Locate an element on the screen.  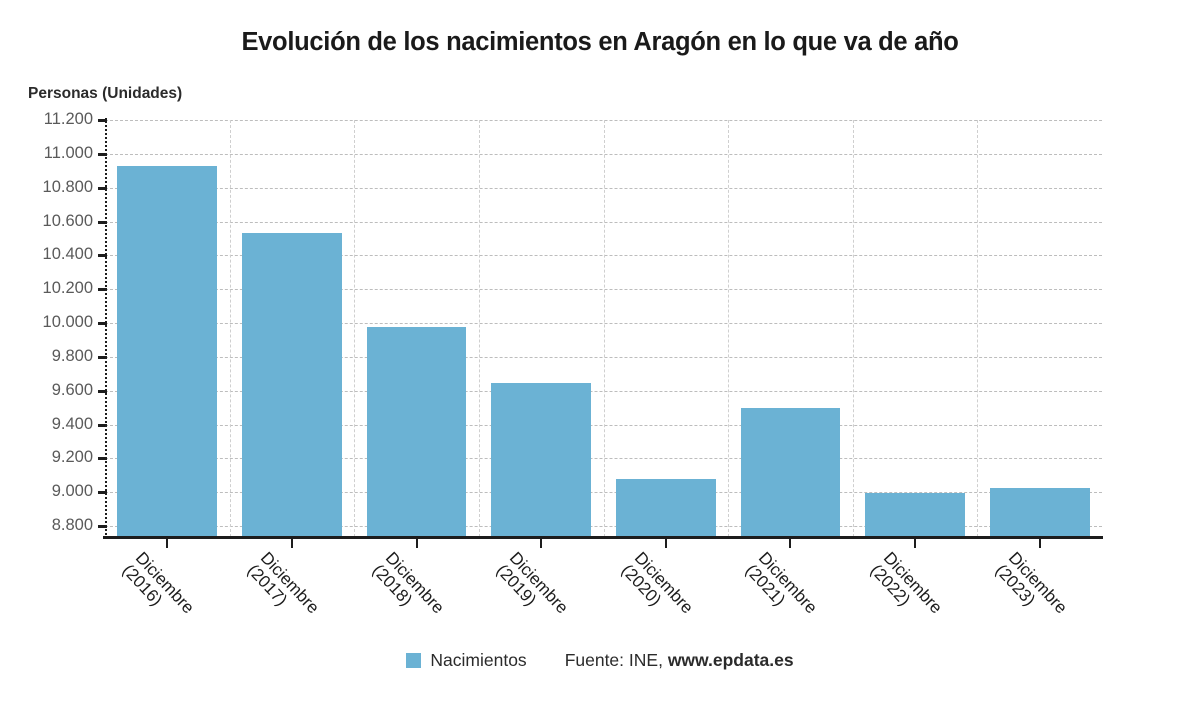
y-axis-tick-label: 10.000 is located at coordinates (67, 322).